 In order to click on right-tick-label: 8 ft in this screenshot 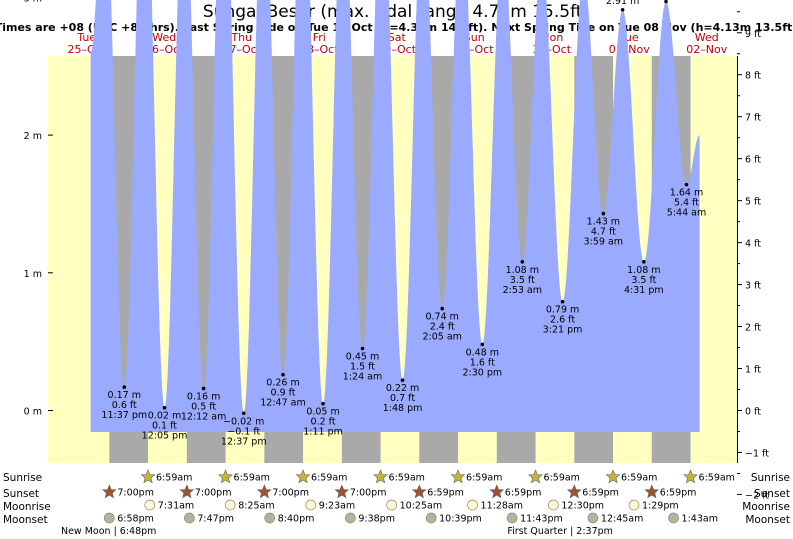, I will do `click(753, 76)`.